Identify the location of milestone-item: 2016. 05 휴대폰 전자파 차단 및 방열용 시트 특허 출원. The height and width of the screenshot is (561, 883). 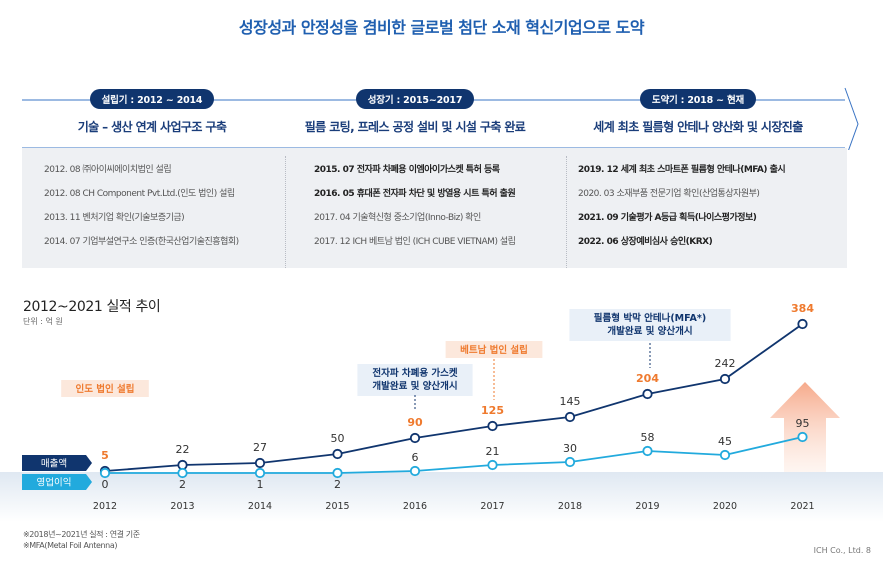
(415, 194).